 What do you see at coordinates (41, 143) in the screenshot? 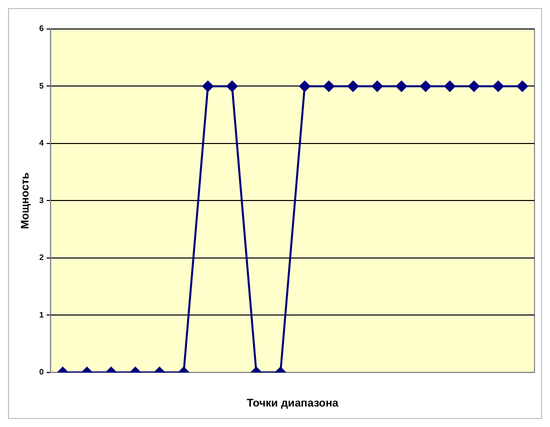
I see `y-tick-label: 4` at bounding box center [41, 143].